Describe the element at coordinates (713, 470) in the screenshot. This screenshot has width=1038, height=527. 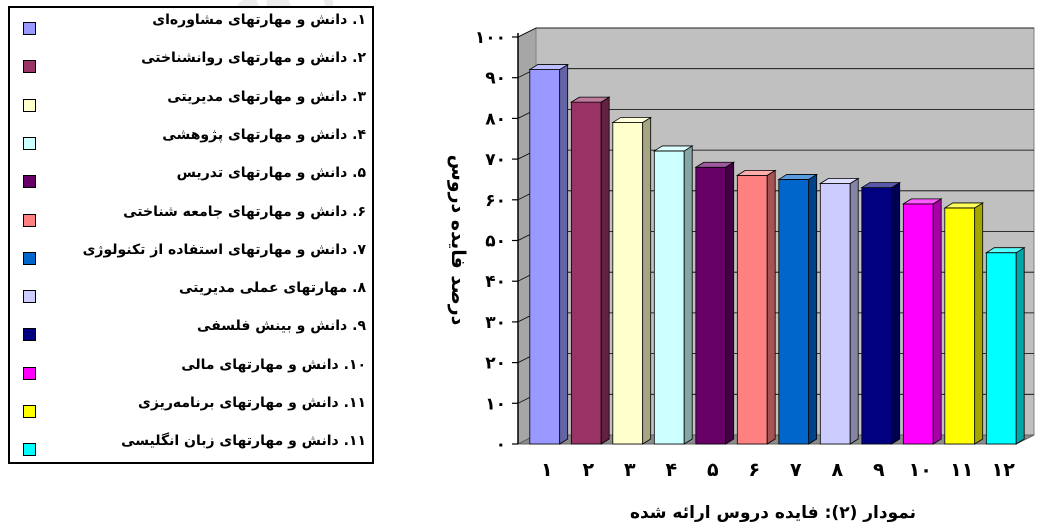
I see `x-tick-label: ۵` at that location.